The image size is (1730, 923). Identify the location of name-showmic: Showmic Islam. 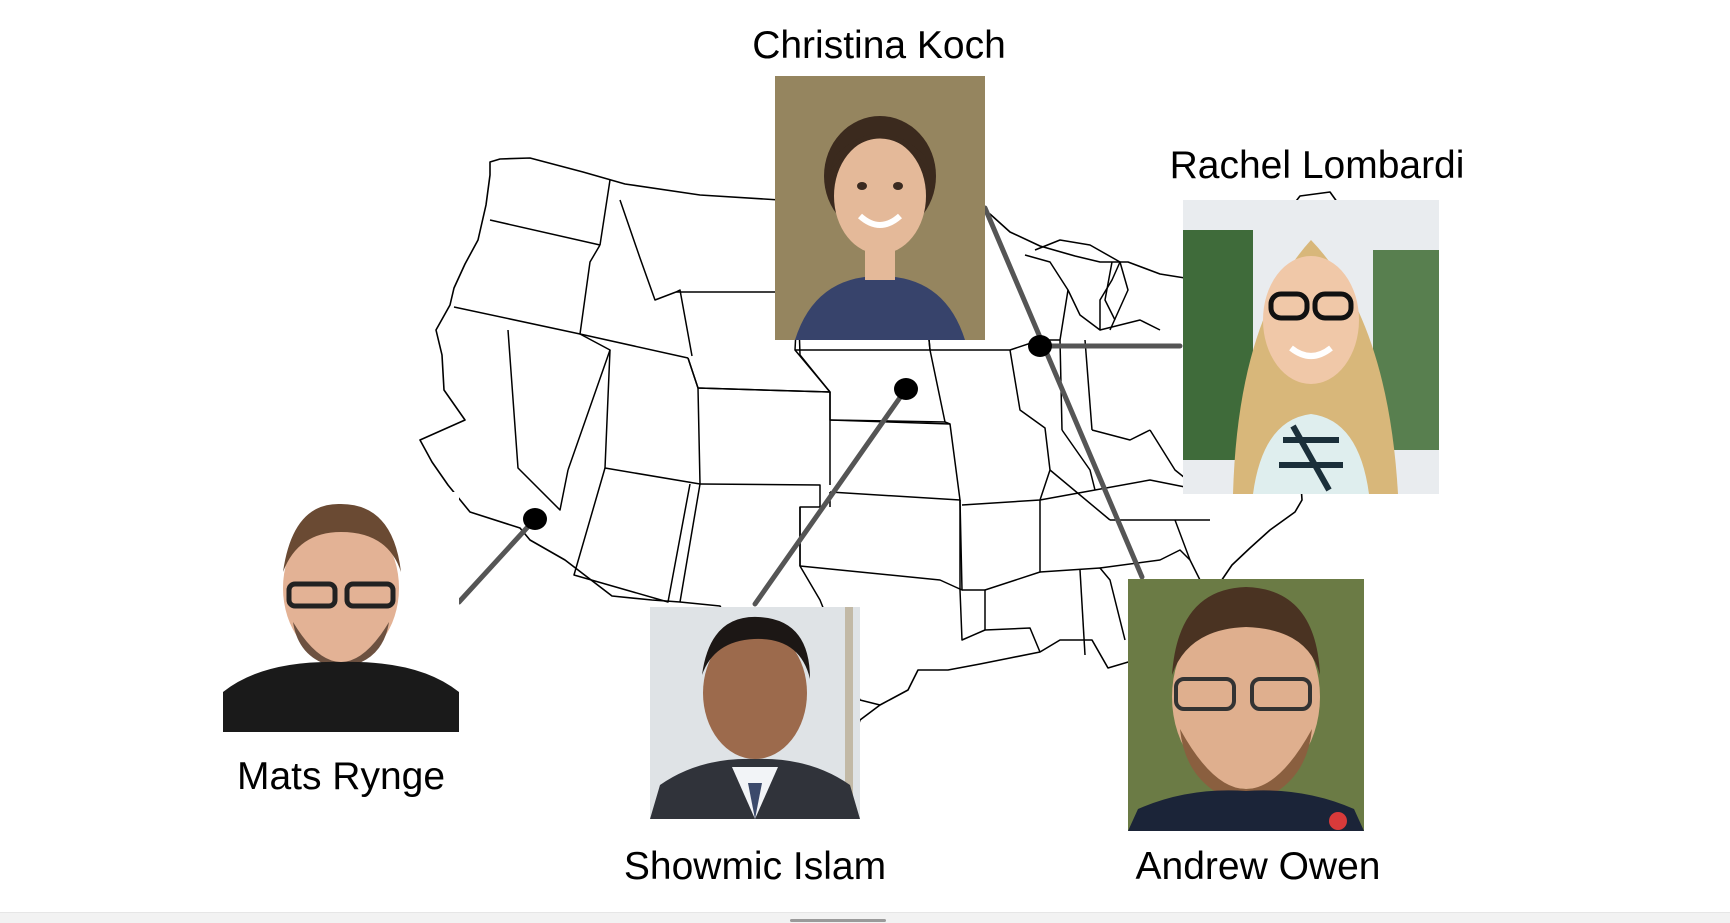
(755, 866).